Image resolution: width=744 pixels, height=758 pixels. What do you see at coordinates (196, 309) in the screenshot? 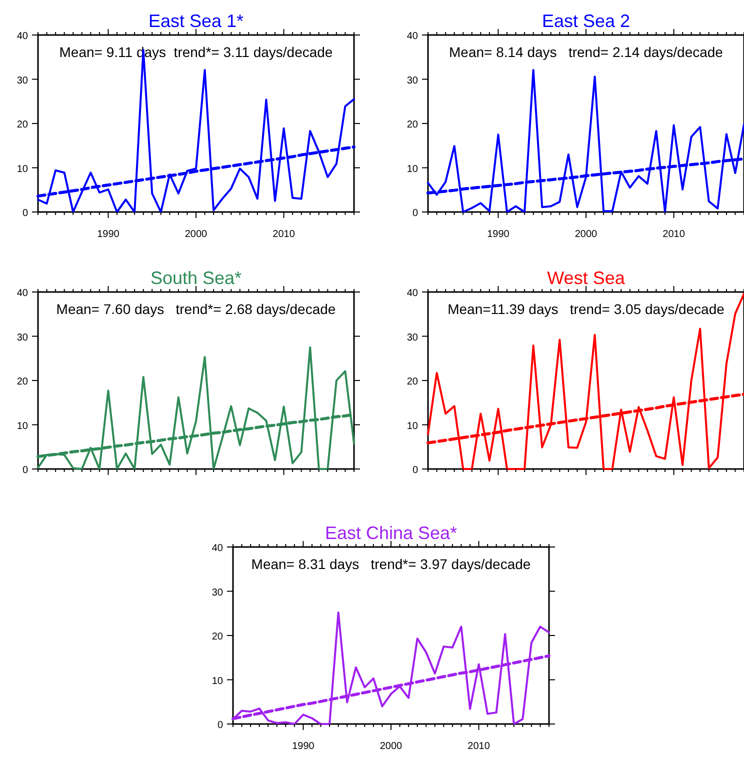
I see `annotation: Mean= 7.60 days trend*= 2.68 days/decade` at bounding box center [196, 309].